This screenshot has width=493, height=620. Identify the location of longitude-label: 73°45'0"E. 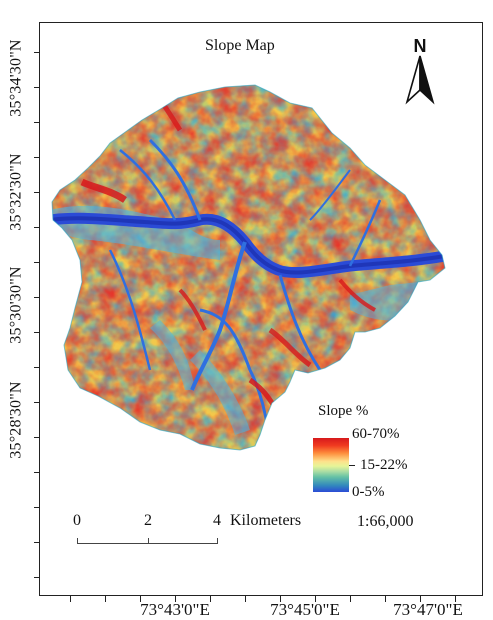
(305, 609).